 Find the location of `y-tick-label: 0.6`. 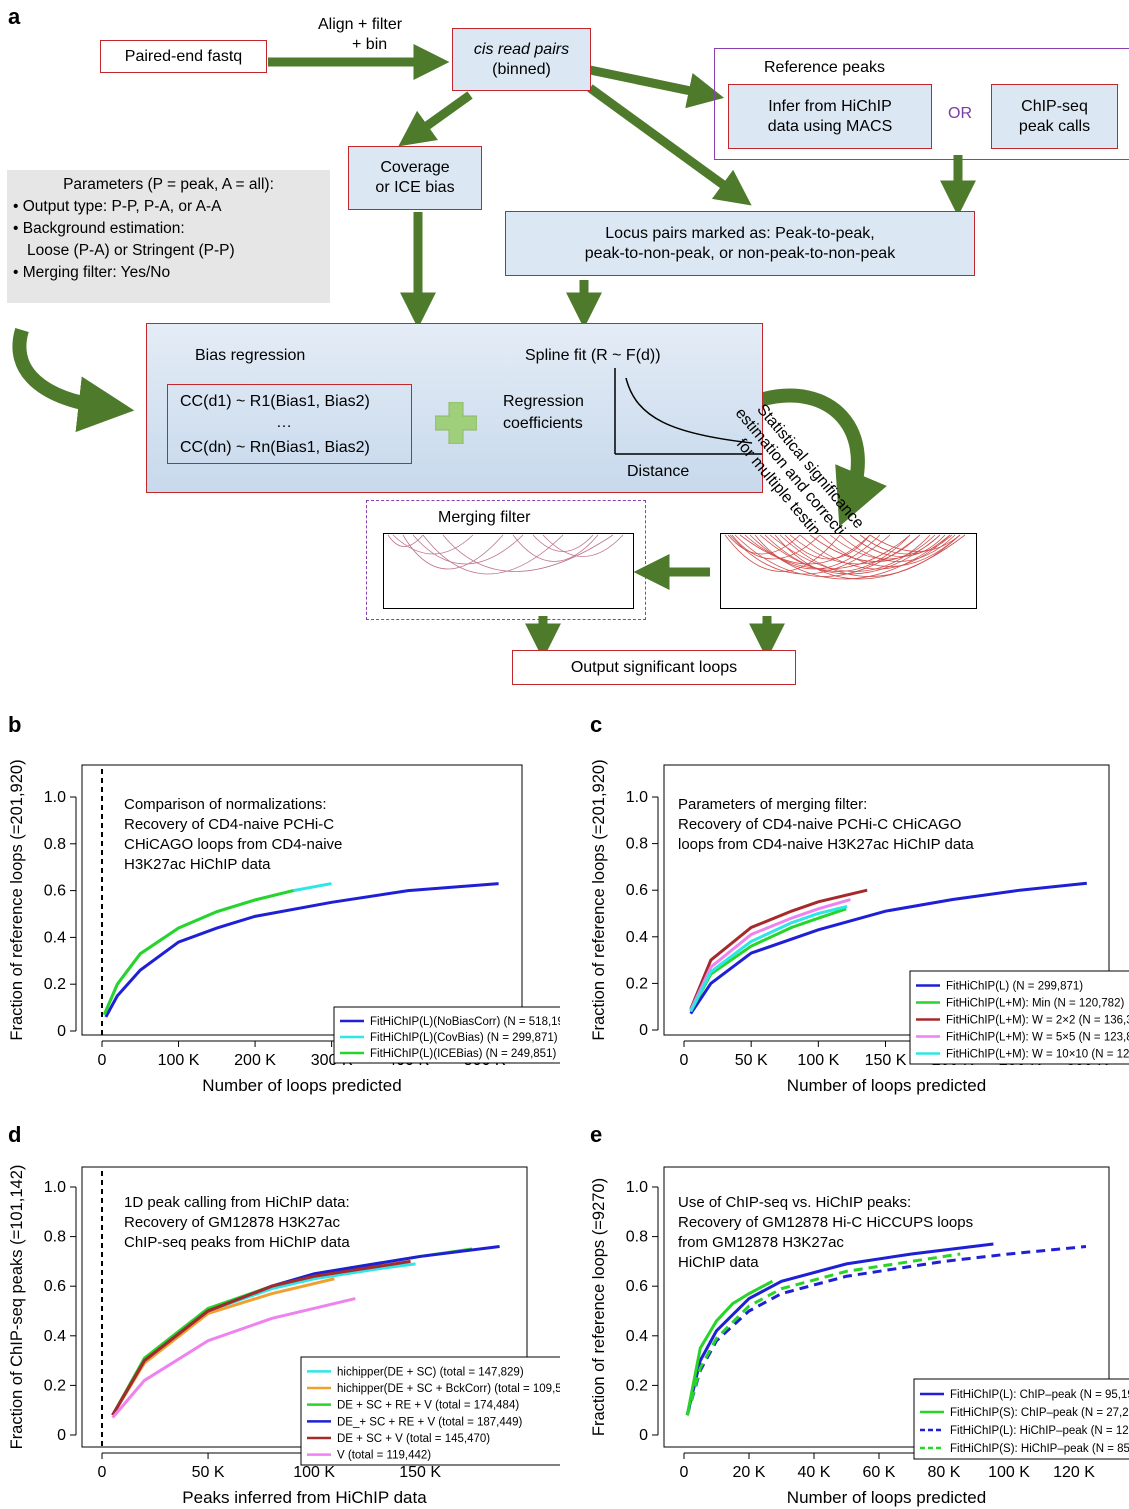

y-tick-label: 0.6 is located at coordinates (55, 1286).